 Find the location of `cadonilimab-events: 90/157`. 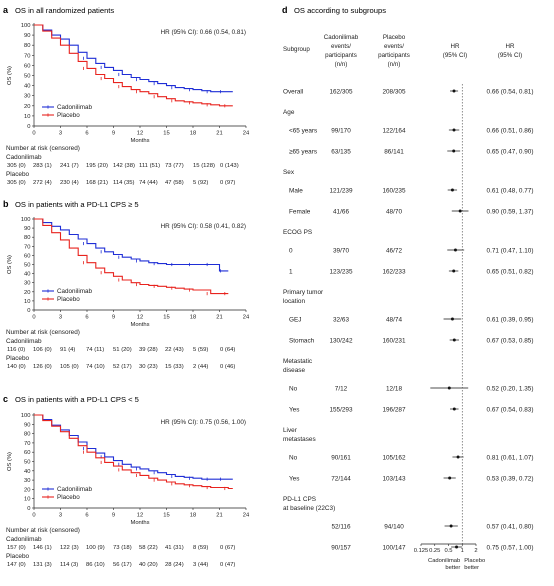

cadonilimab-events: 90/157 is located at coordinates (341, 547).